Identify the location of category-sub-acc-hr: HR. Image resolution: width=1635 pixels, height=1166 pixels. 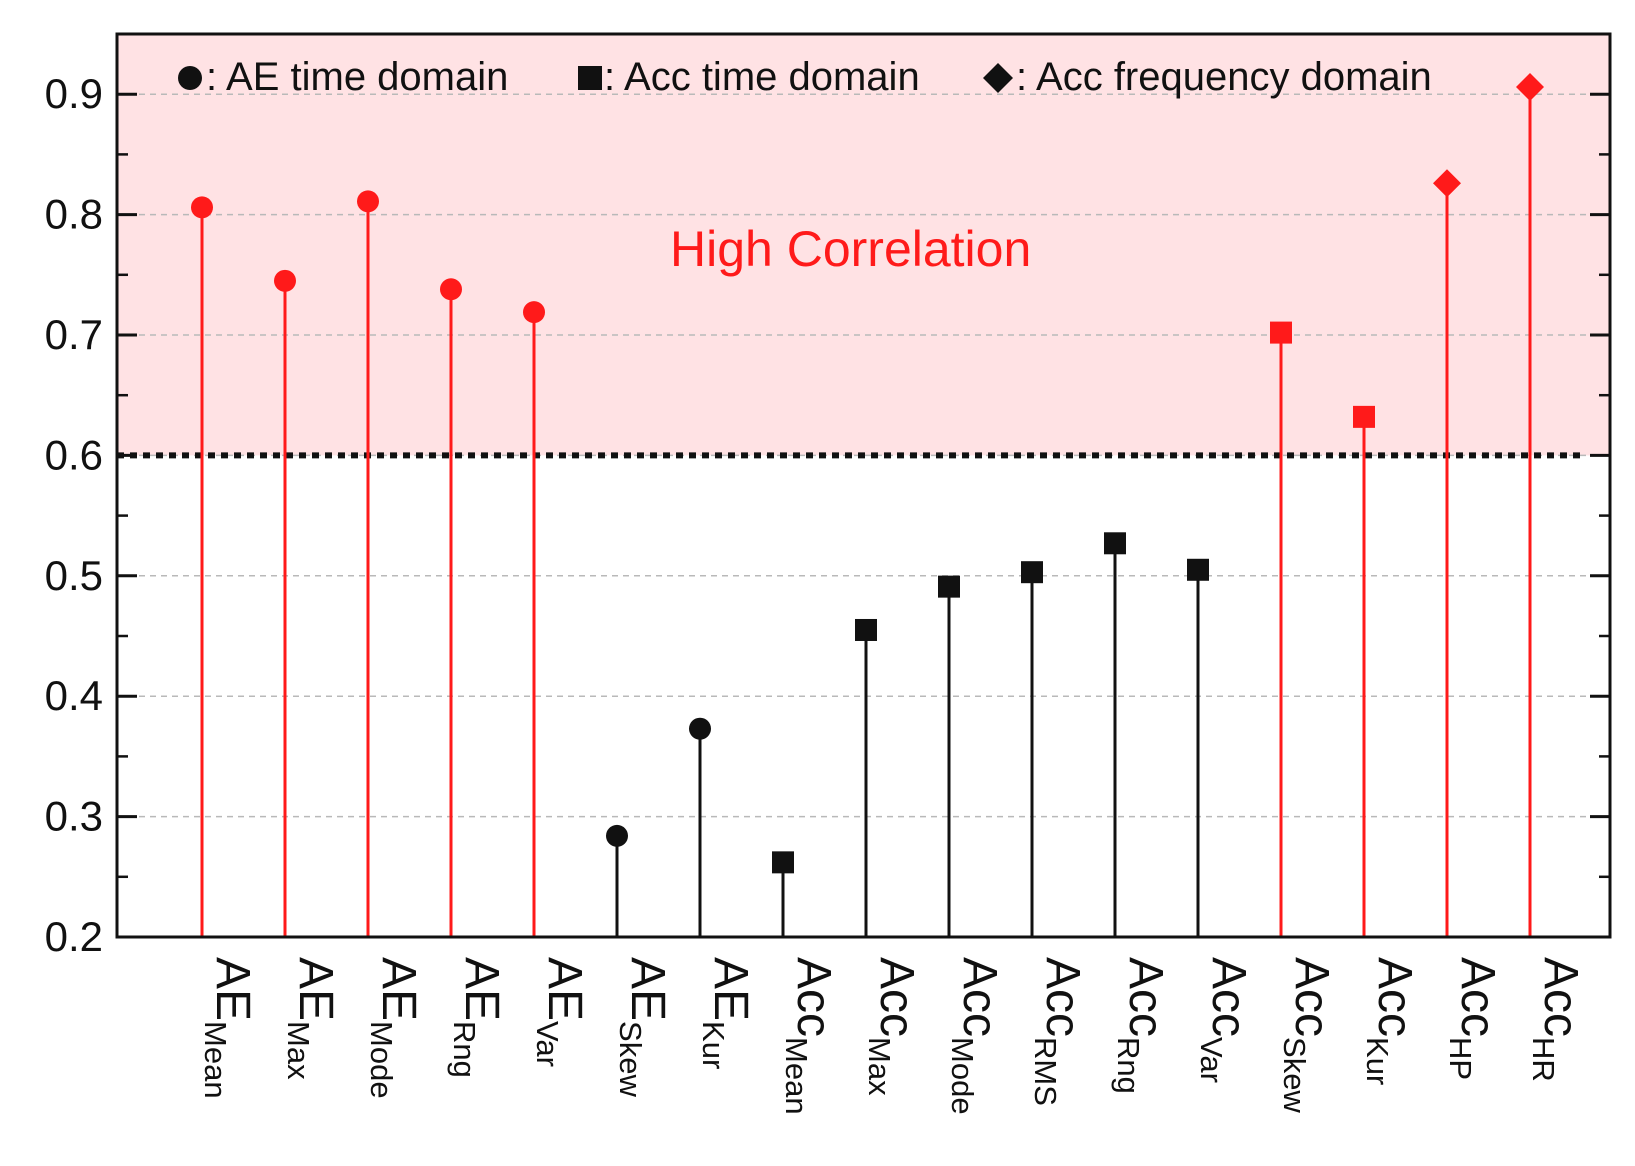
(1543, 1059).